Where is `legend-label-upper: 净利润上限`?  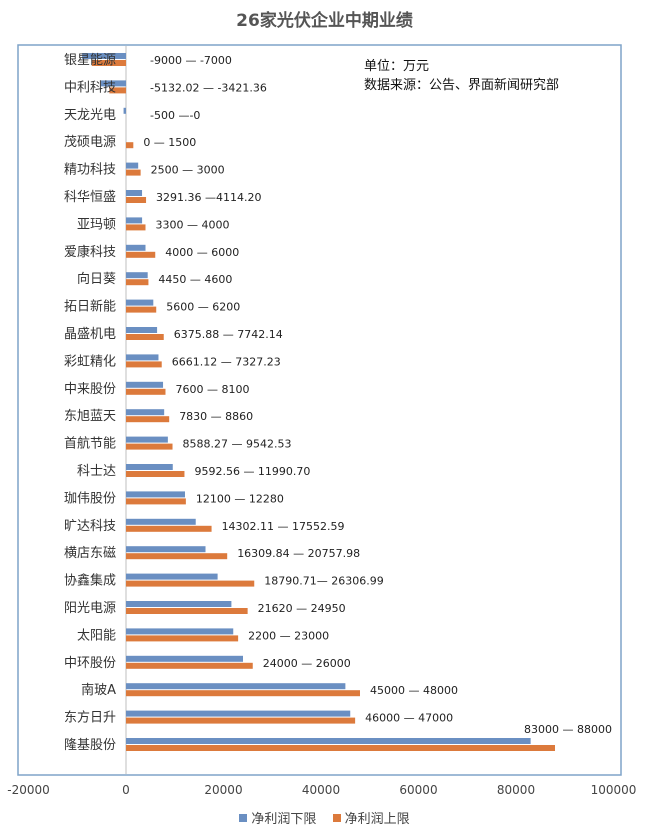 legend-label-upper: 净利润上限 is located at coordinates (377, 819).